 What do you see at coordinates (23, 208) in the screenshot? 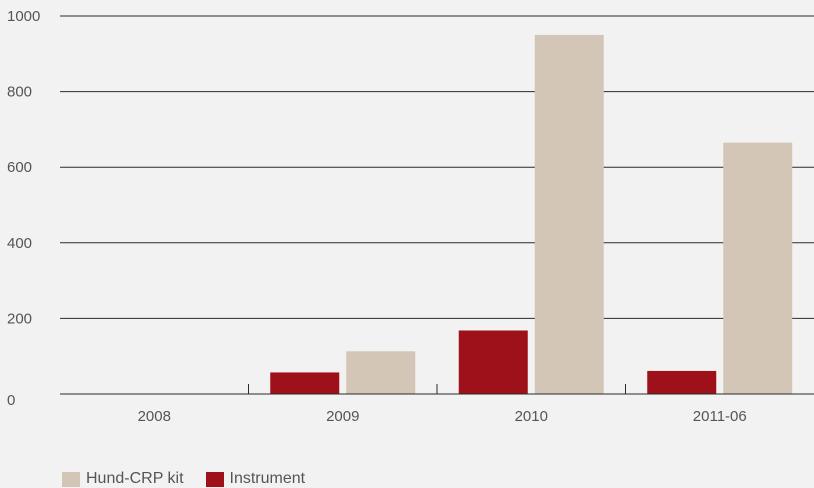
I see `y-axis-tick-labels: 0 200 400 600 800 1000` at bounding box center [23, 208].